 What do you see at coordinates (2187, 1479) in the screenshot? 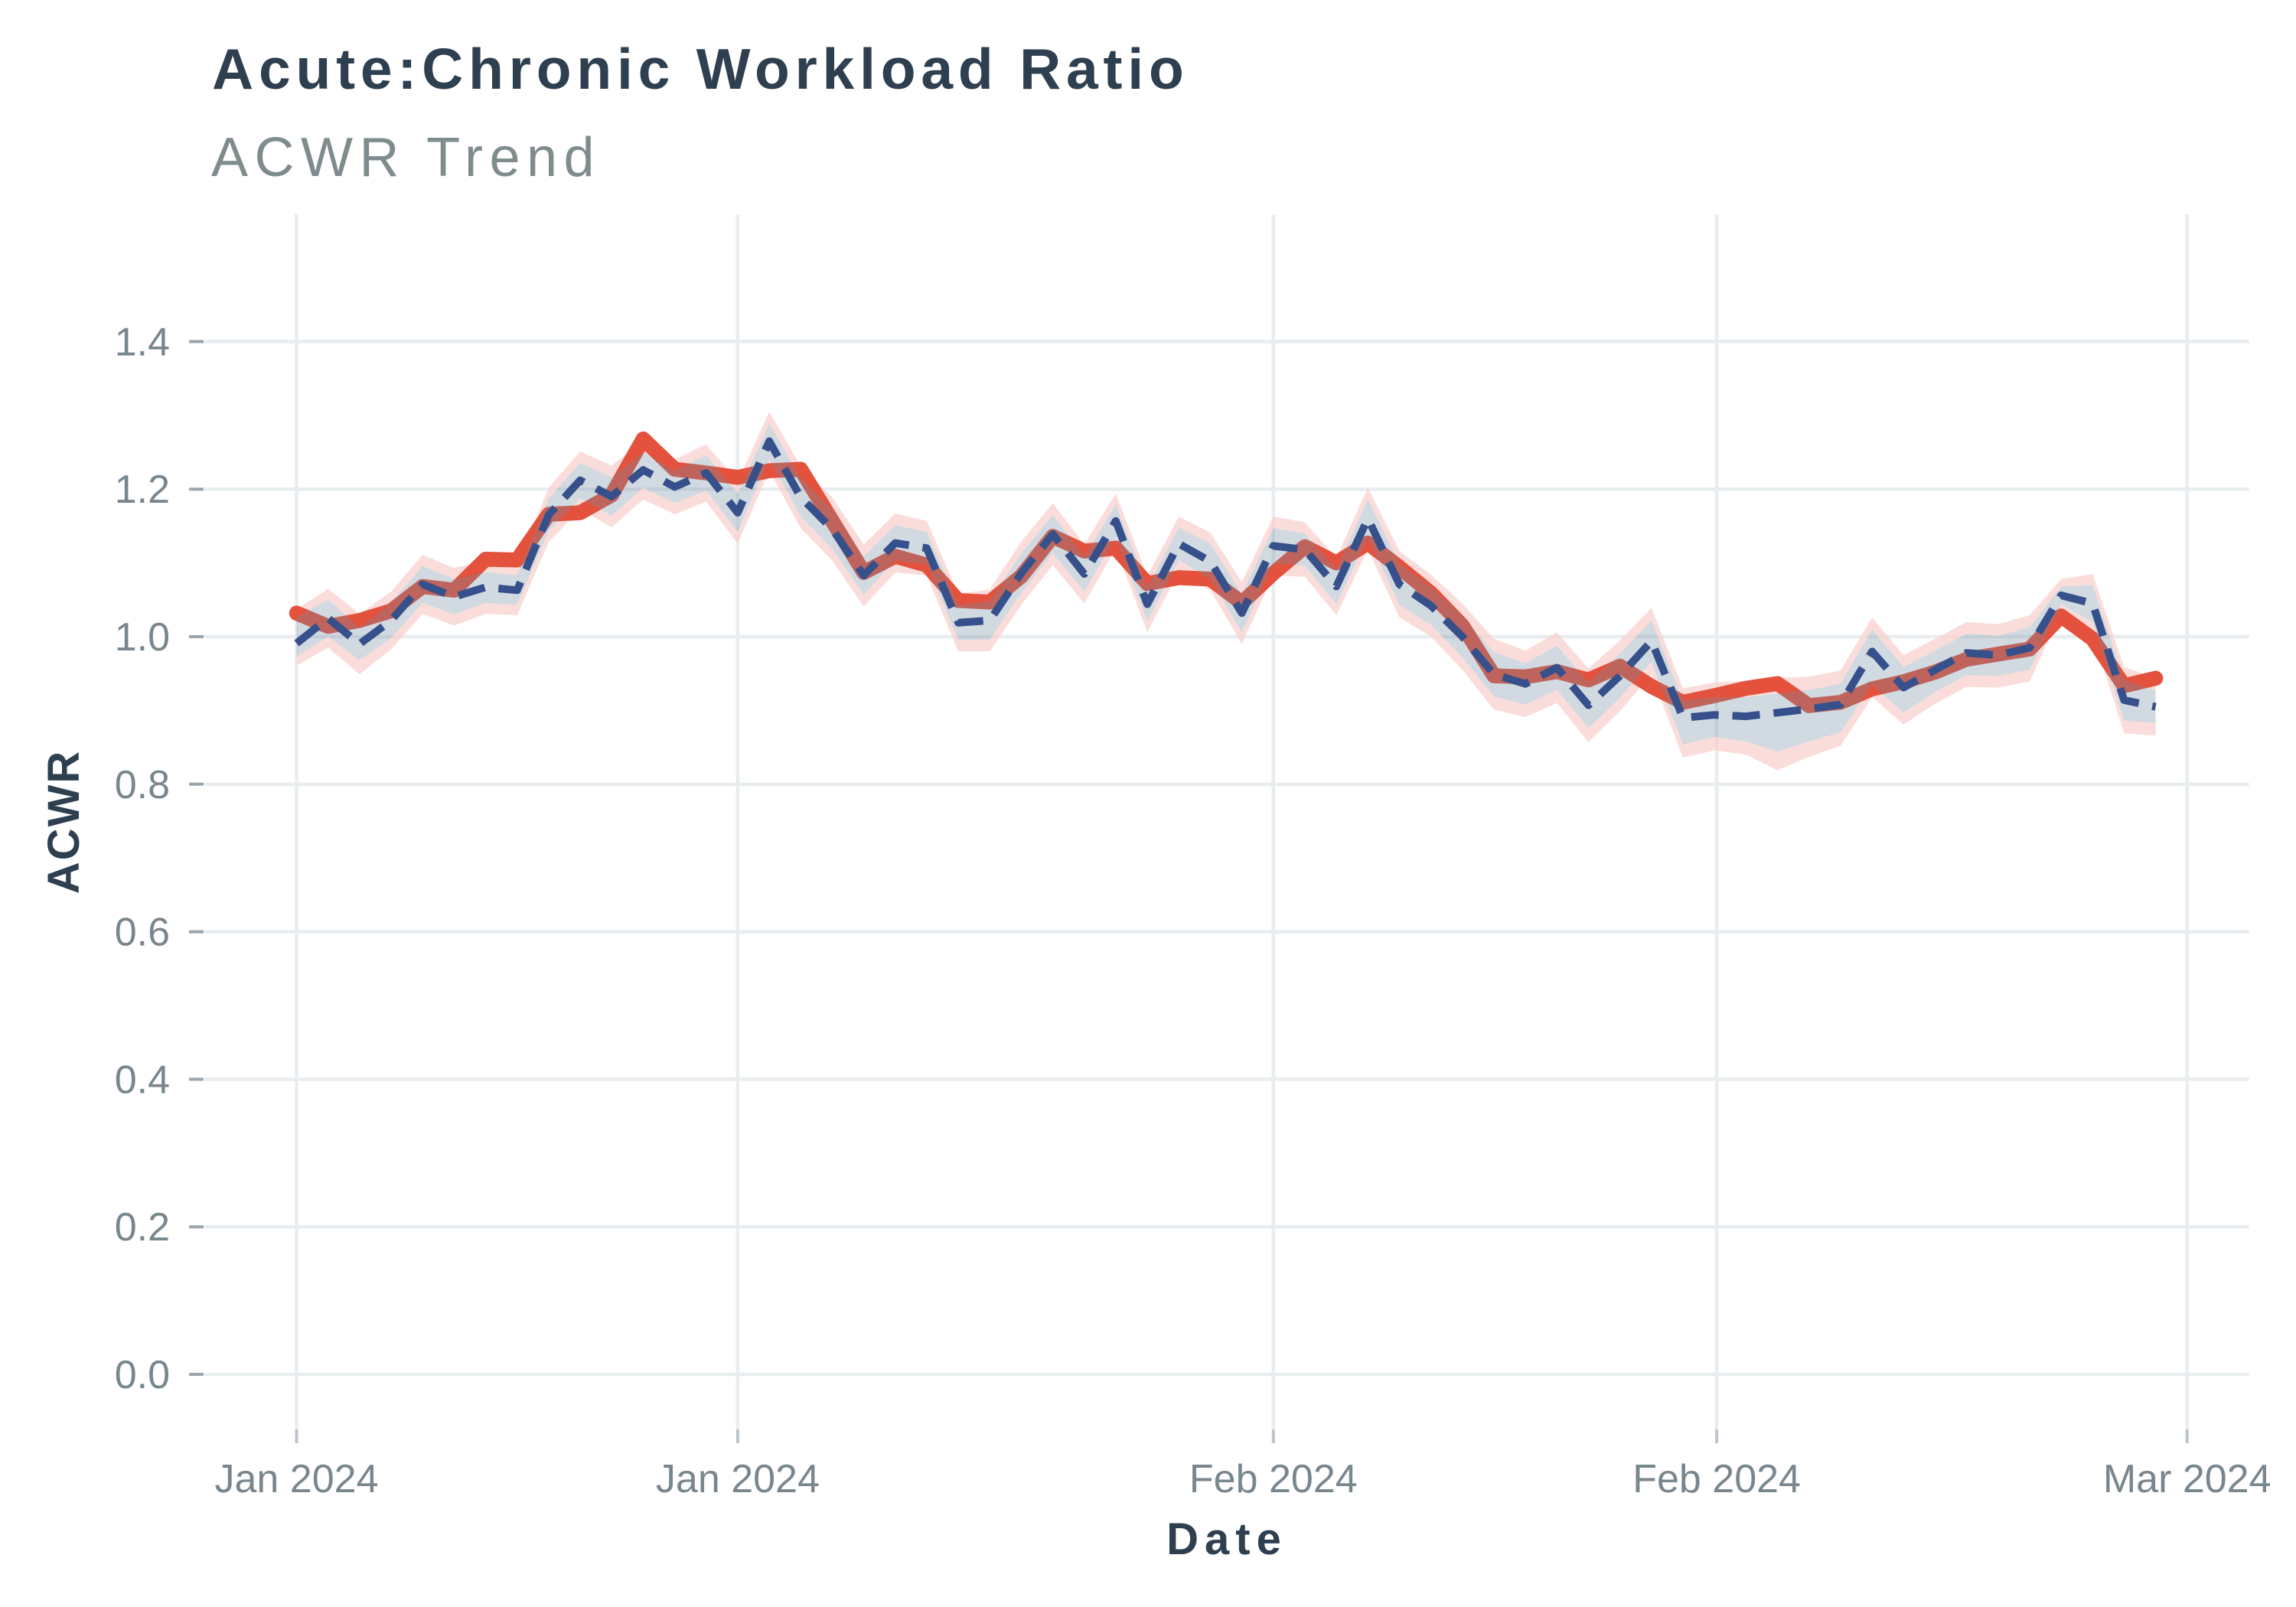
I see `svg-text: Mar 2024` at bounding box center [2187, 1479].